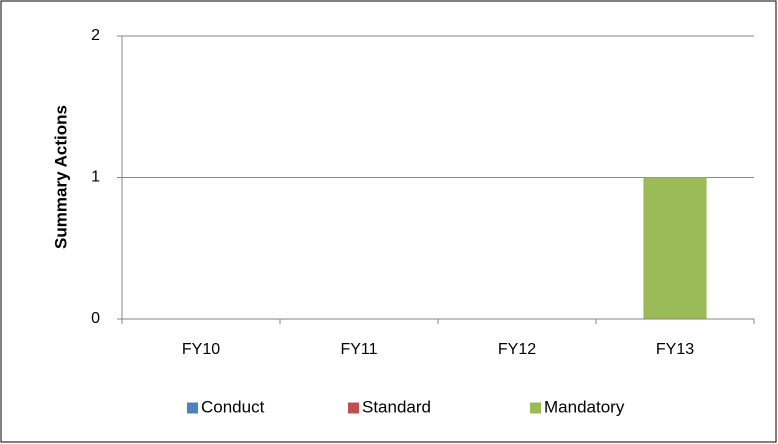 The width and height of the screenshot is (778, 444). Describe the element at coordinates (95, 35) in the screenshot. I see `y-tick-label: 2` at that location.